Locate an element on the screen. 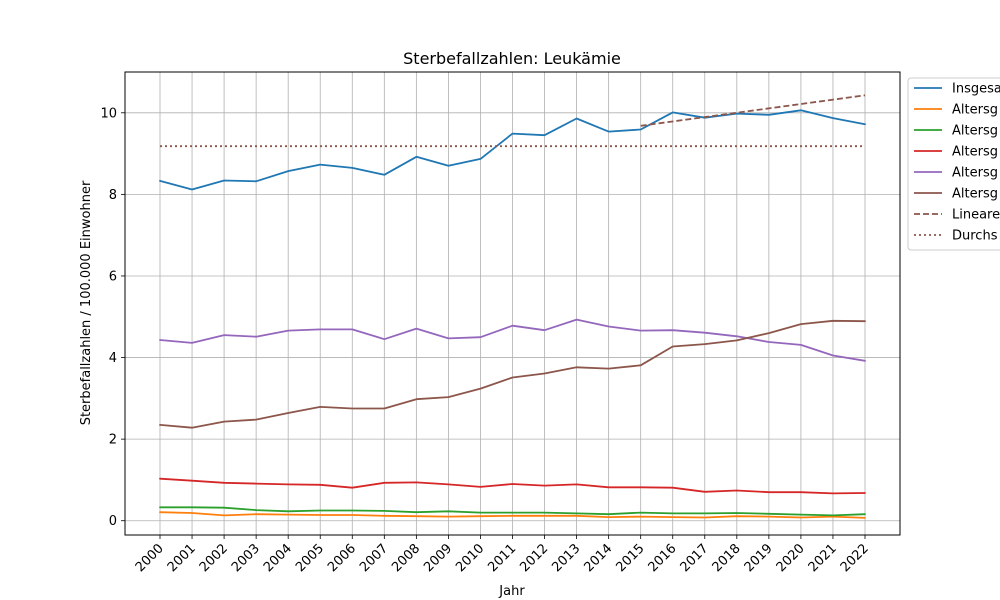  x-tick-label: 2015 is located at coordinates (631, 558).